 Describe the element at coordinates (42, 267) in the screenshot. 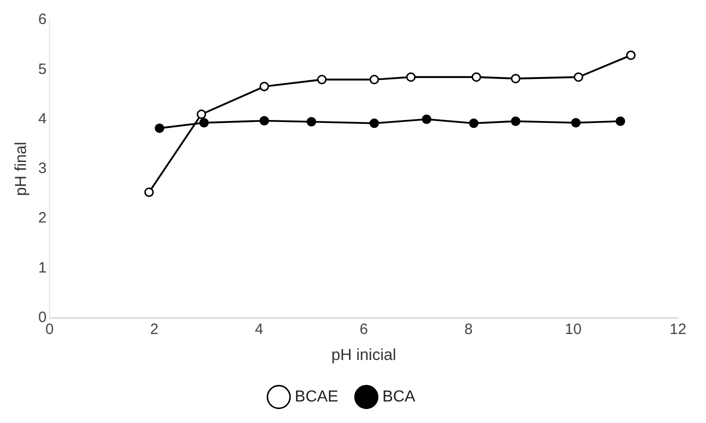

I see `y-tick-label: 1` at that location.